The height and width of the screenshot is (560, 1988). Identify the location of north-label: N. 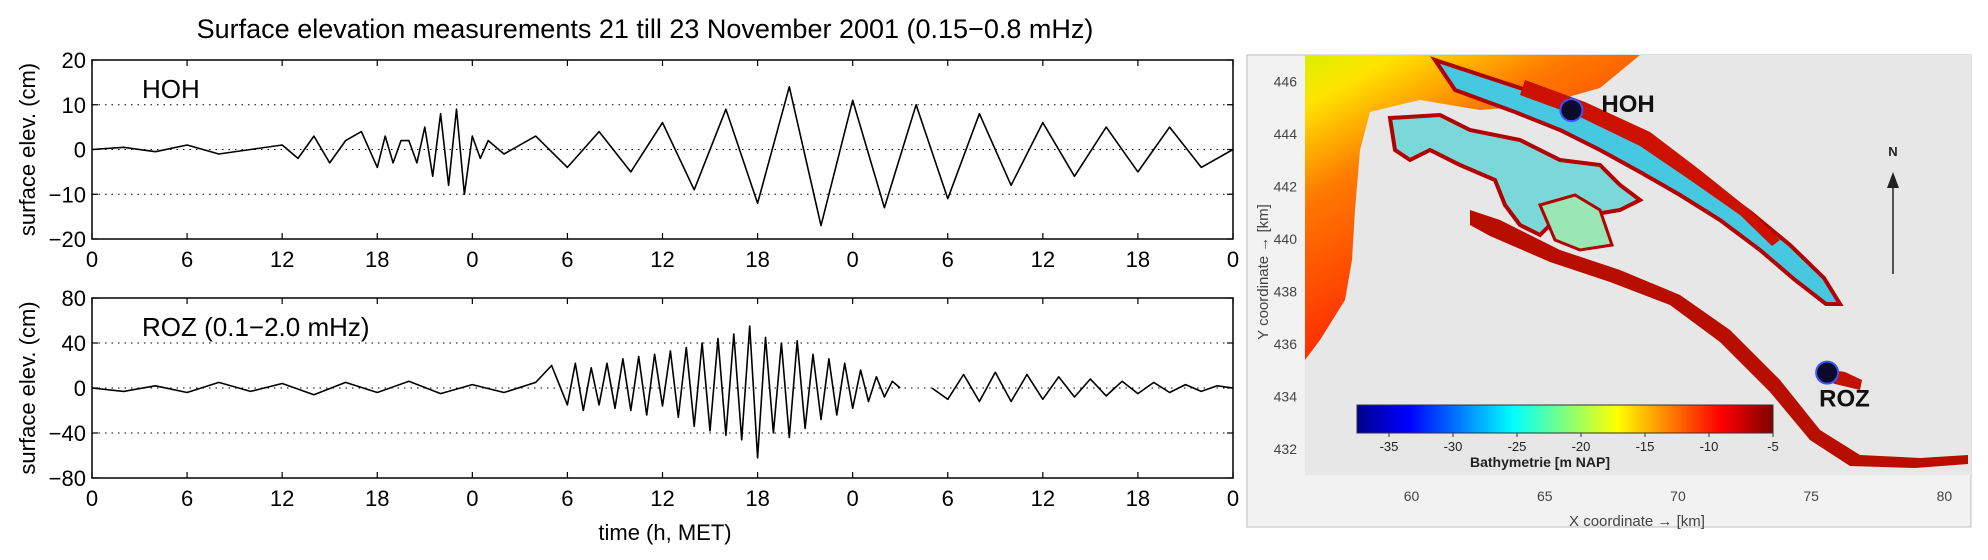
(1892, 151).